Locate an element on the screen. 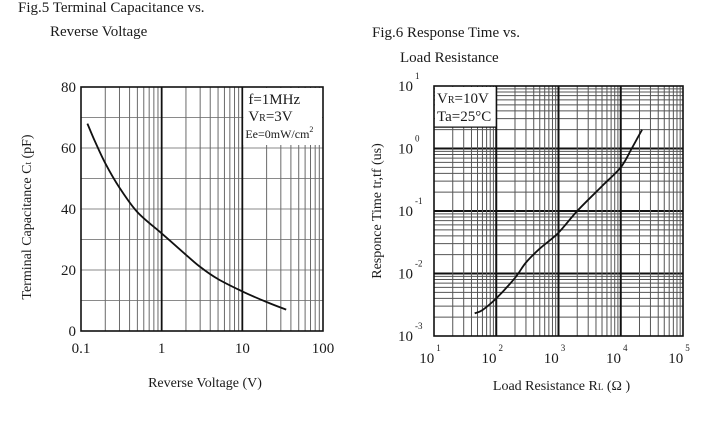 Image resolution: width=712 pixels, height=422 pixels. fig5-x-tick-label: 10 is located at coordinates (242, 349).